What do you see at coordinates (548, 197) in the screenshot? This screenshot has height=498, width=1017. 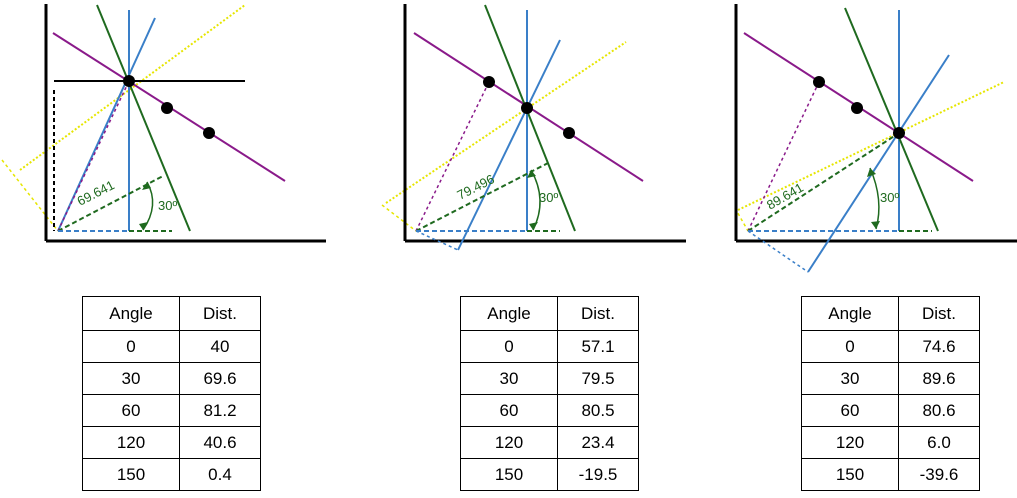 I see `panel-2-angle-label: 30º` at bounding box center [548, 197].